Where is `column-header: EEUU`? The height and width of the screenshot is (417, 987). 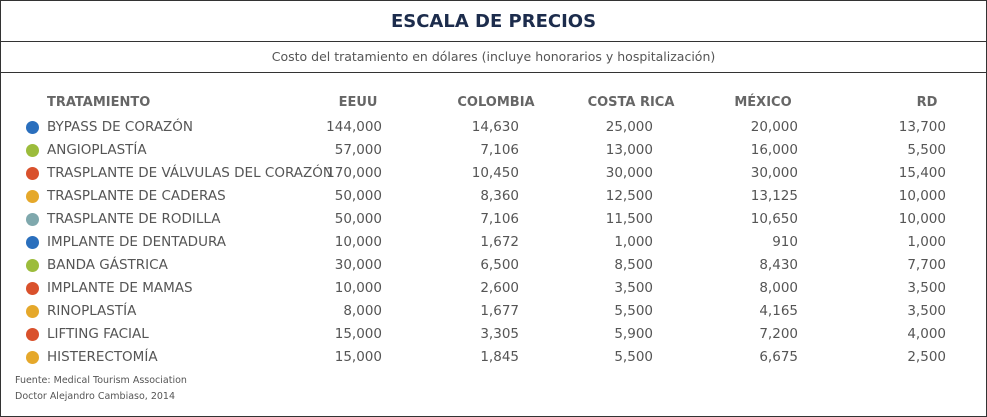
column-header: EEUU is located at coordinates (358, 102).